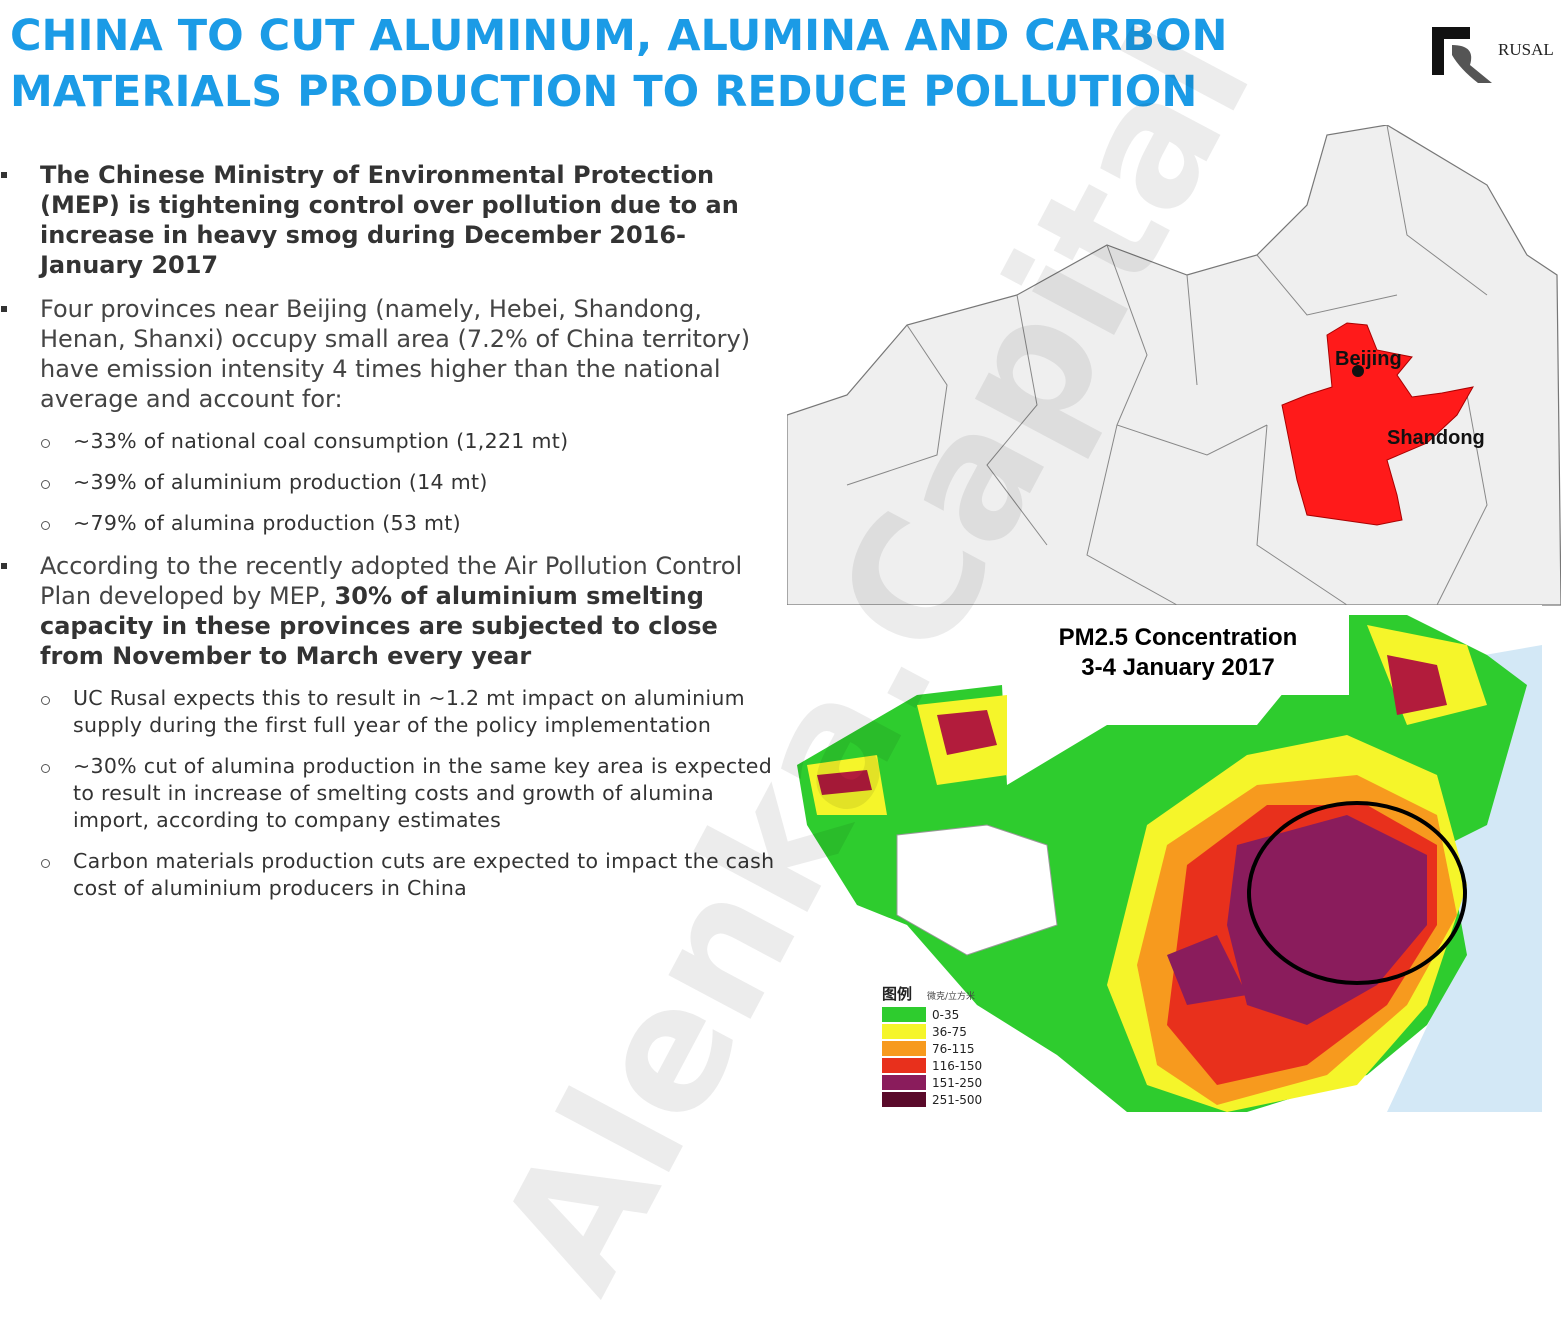  Describe the element at coordinates (1167, 365) in the screenshot. I see `borders` at that location.